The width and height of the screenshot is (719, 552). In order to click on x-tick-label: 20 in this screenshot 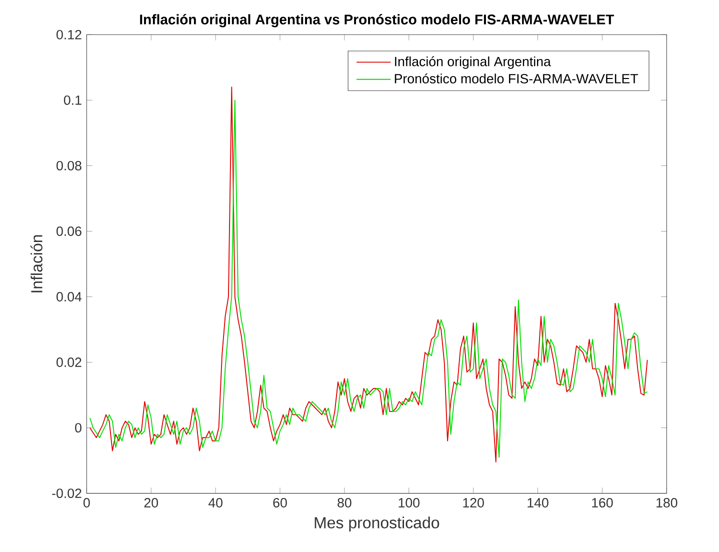, I will do `click(151, 503)`.